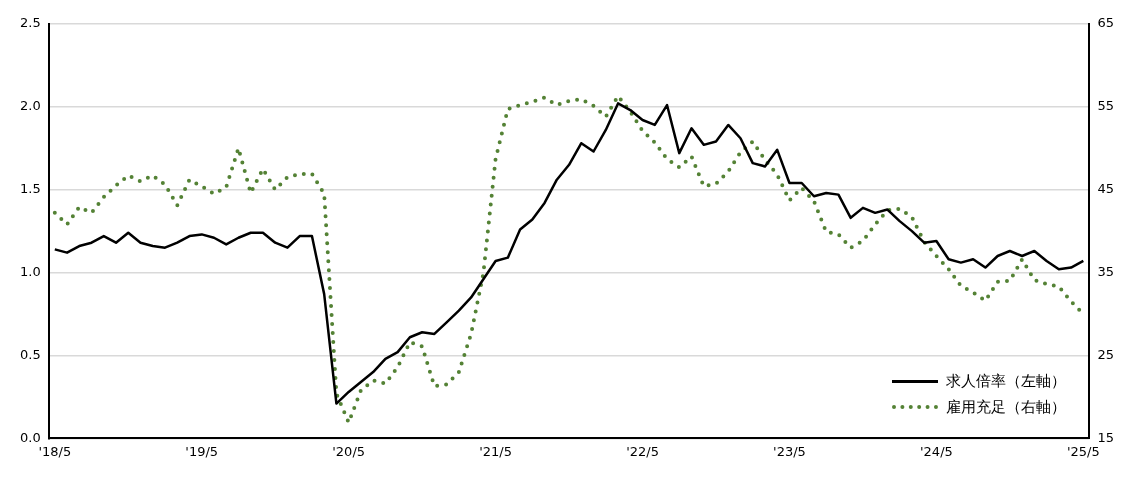 The image size is (1134, 478). What do you see at coordinates (1105, 106) in the screenshot?
I see `y2-tick-label: 55` at bounding box center [1105, 106].